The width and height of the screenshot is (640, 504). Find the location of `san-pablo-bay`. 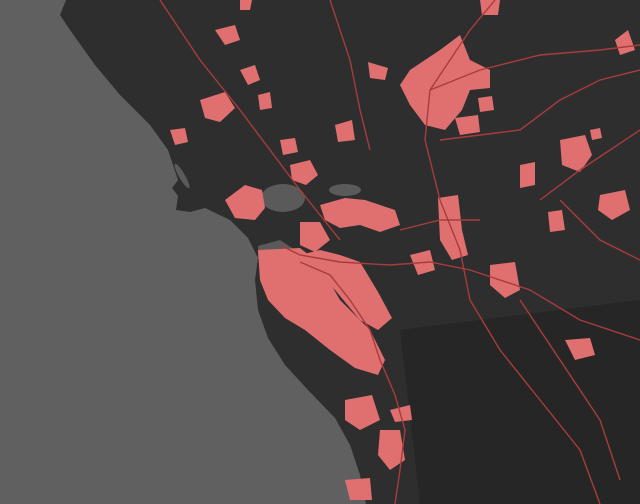

san-pablo-bay is located at coordinates (283, 198).